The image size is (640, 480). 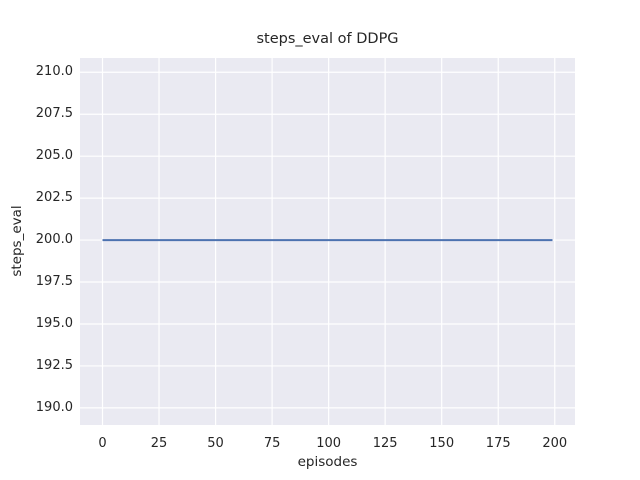 What do you see at coordinates (327, 39) in the screenshot?
I see `chart-title: steps_eval of DDPG` at bounding box center [327, 39].